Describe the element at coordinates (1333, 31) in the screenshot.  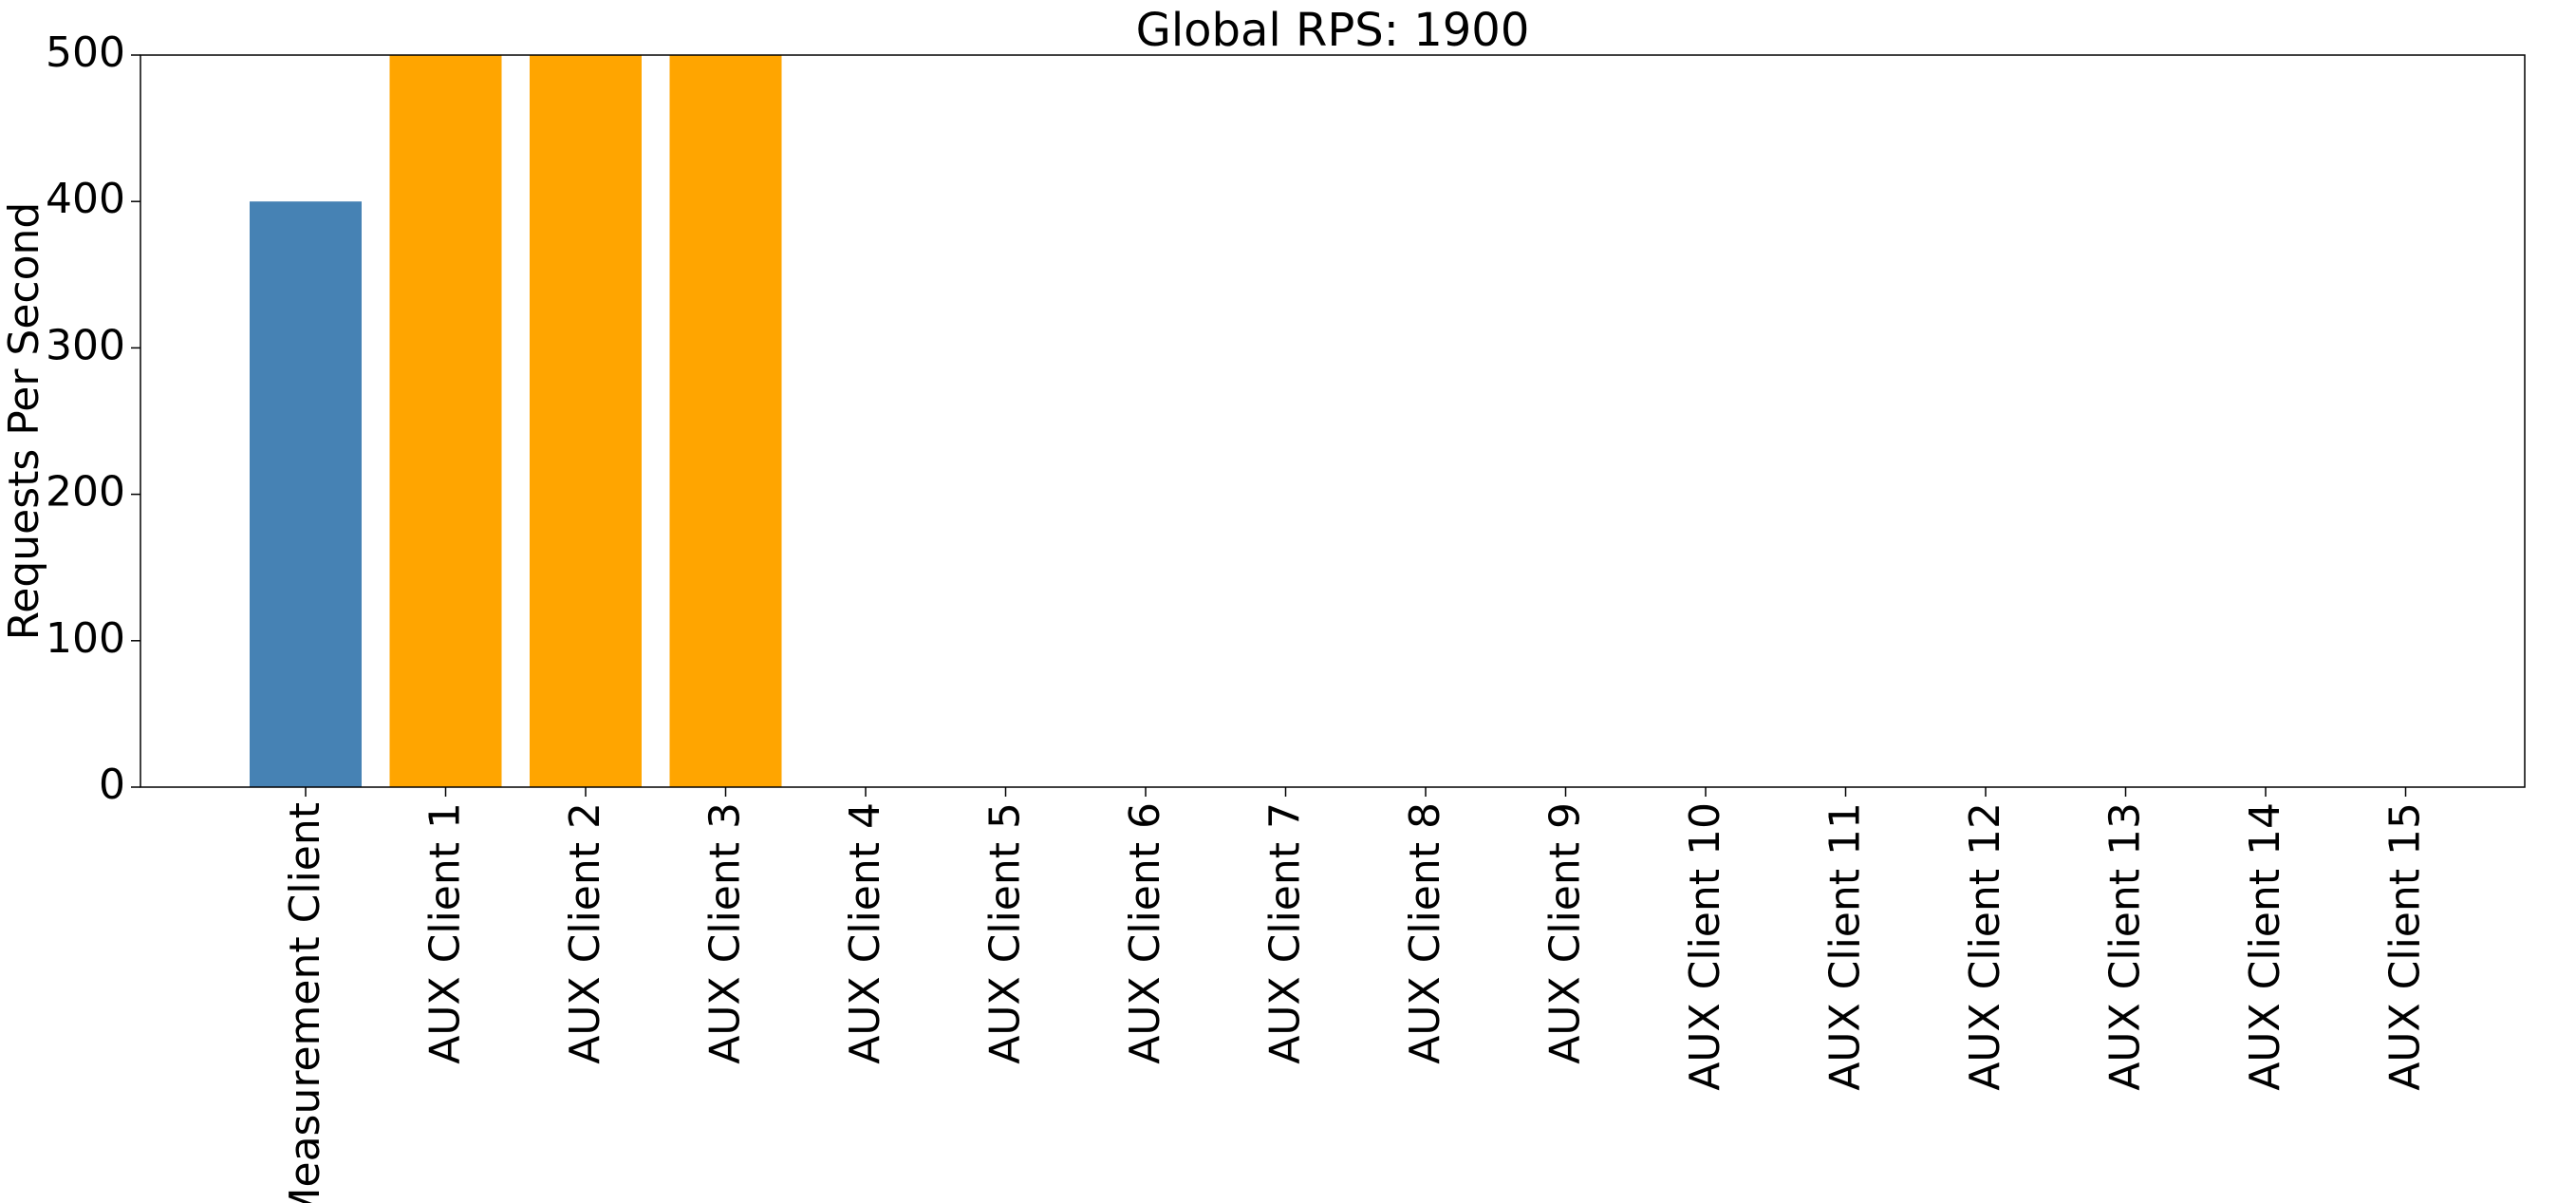
I see `chart-title: Global RPS: 1900` at that location.